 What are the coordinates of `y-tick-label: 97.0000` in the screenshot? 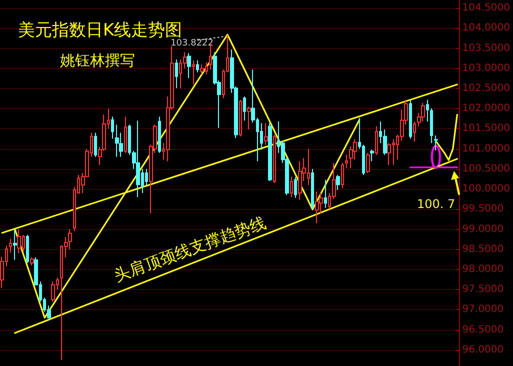 It's located at (483, 310).